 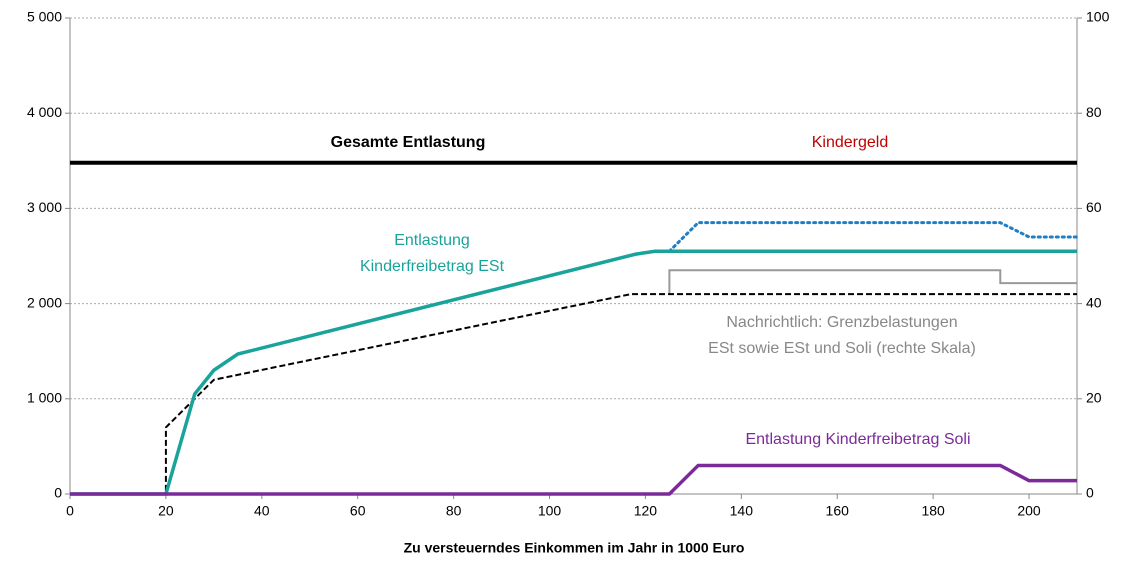 I want to click on annotation: Gesamte Entlastung, so click(x=408, y=142).